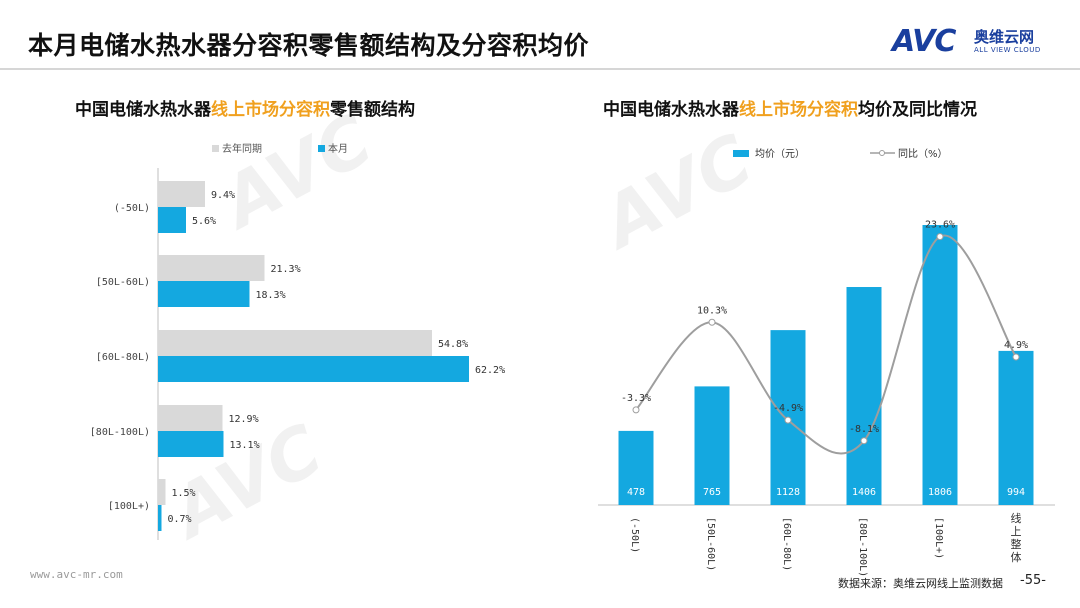 The image size is (1080, 608). I want to click on right-chart-title: 中国电储水热水器线上市场分容积均价及同比情况, so click(790, 110).